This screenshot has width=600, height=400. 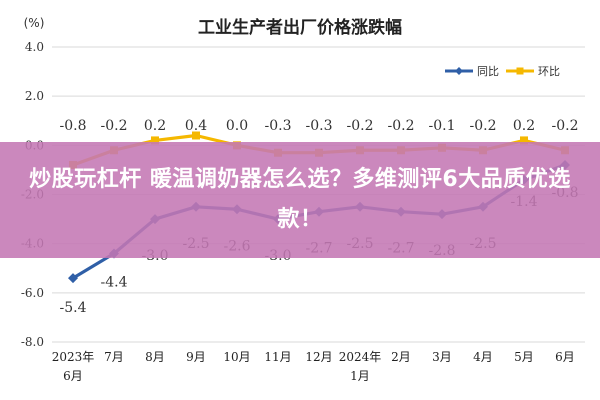 What do you see at coordinates (236, 357) in the screenshot?
I see `x-tick-label: 10月` at bounding box center [236, 357].